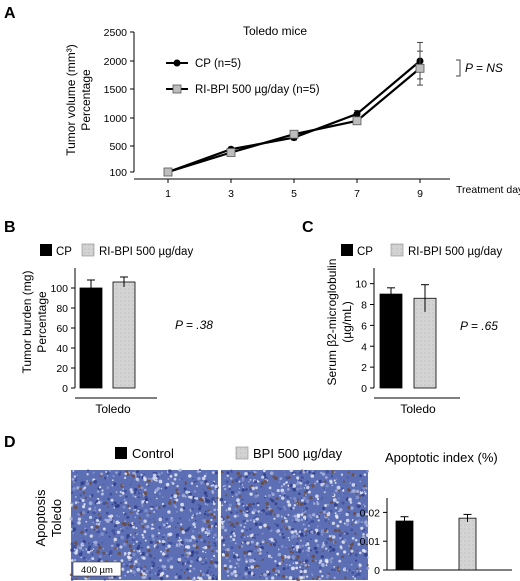 The image size is (520, 581). Describe the element at coordinates (116, 62) in the screenshot. I see `a-y-tick-label: 2000` at that location.